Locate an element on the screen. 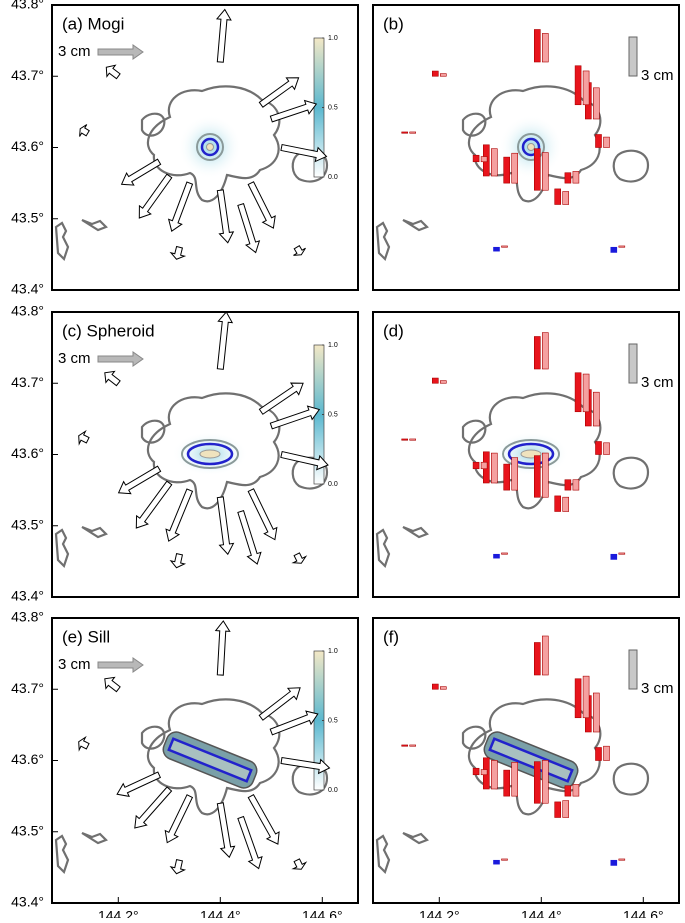 This screenshot has width=685, height=923. panel-label: (b) is located at coordinates (393, 23).